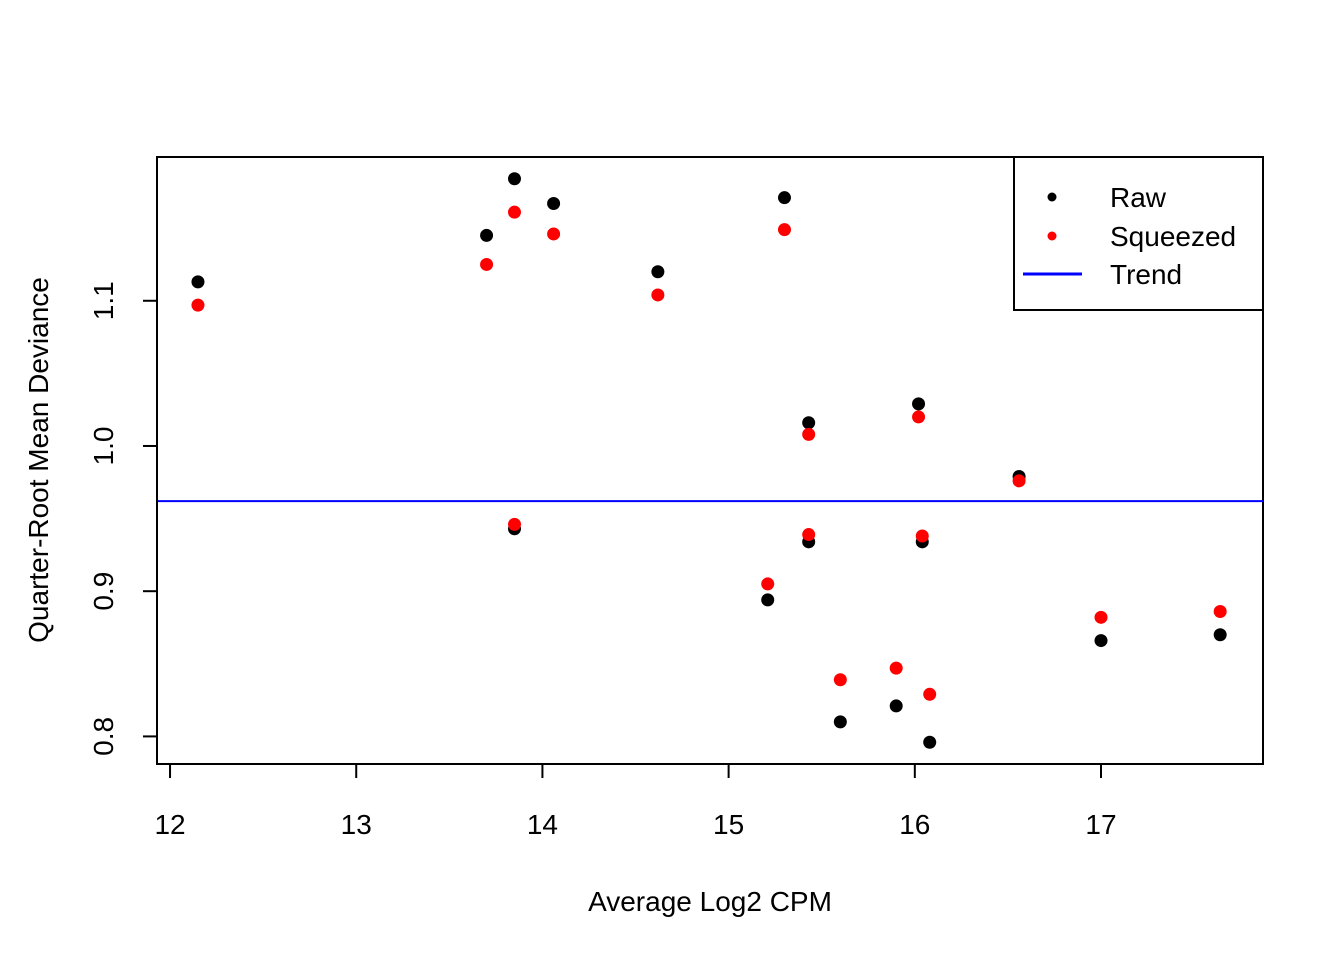  What do you see at coordinates (542, 824) in the screenshot?
I see `x-tick-label-14: 14` at bounding box center [542, 824].